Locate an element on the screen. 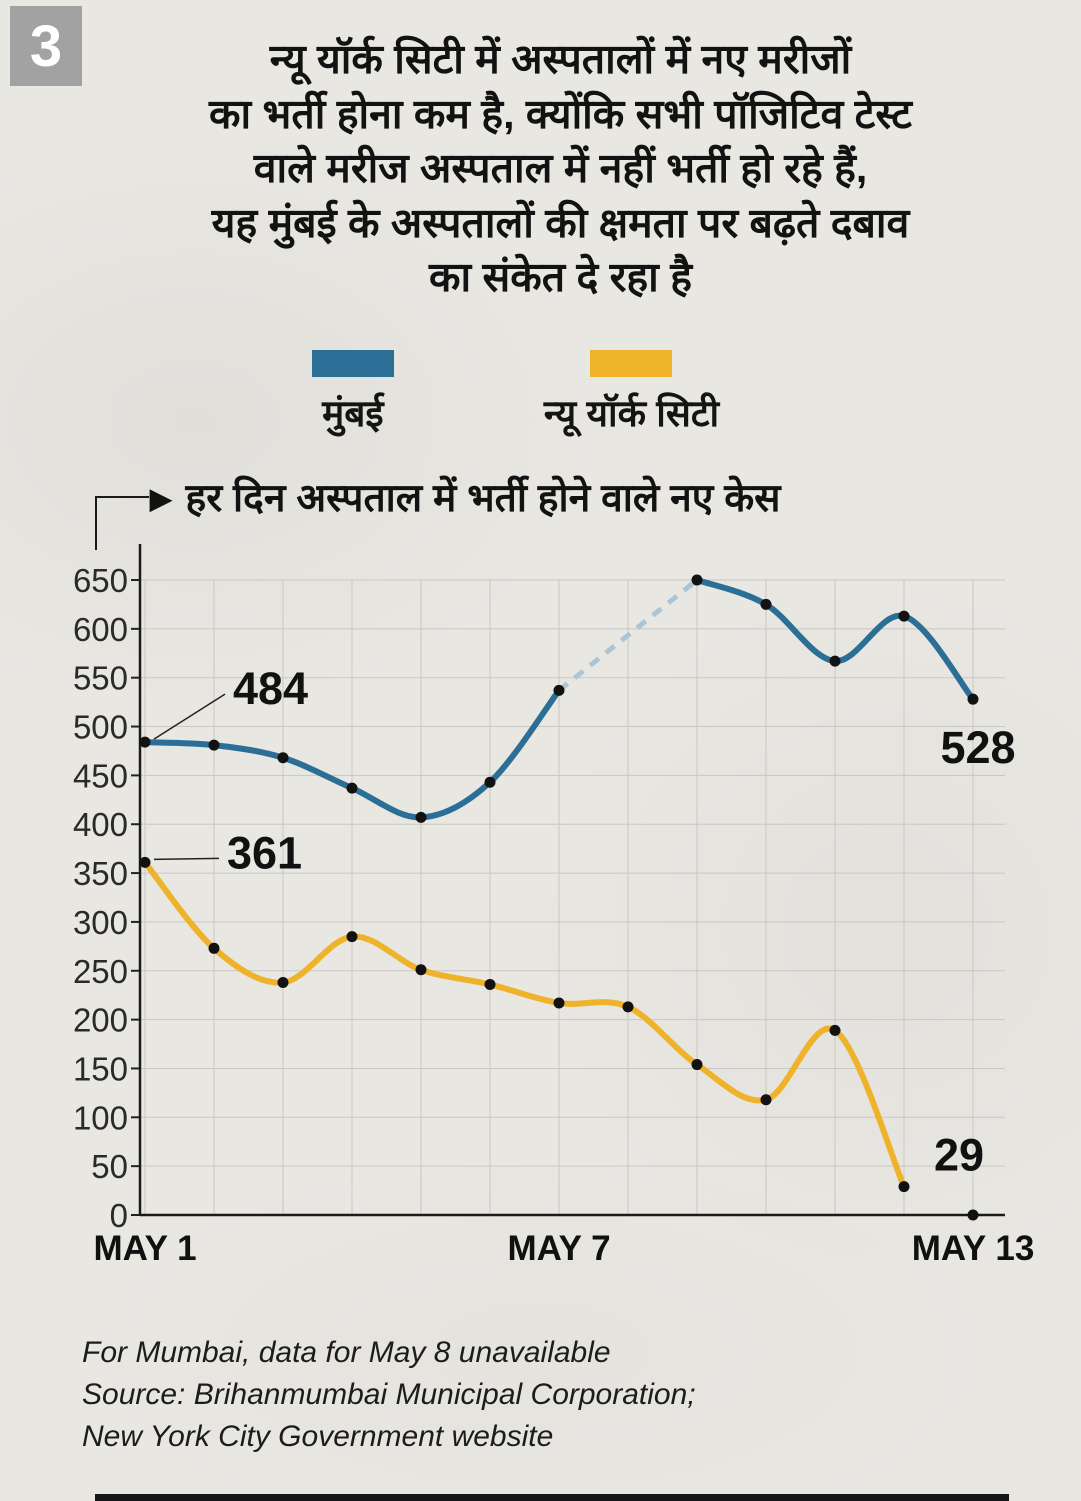  svg-text: 361 is located at coordinates (264, 852).